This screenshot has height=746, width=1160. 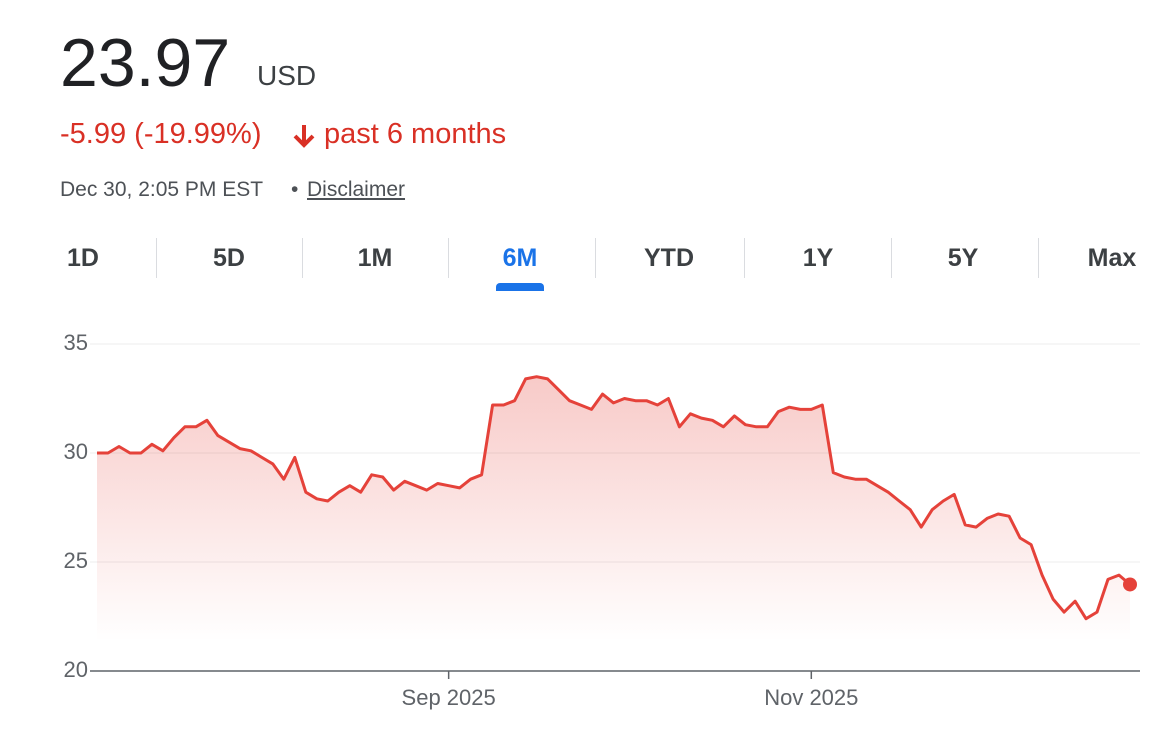 I want to click on range-tab: 1D, so click(x=83, y=258).